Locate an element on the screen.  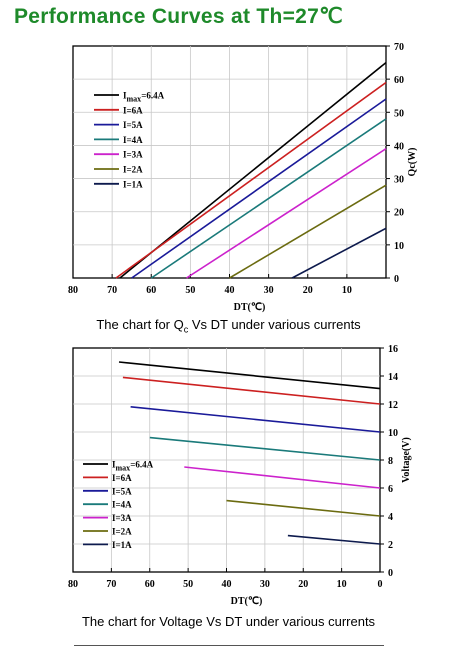
x-tick-label: 0 is located at coordinates (380, 584).